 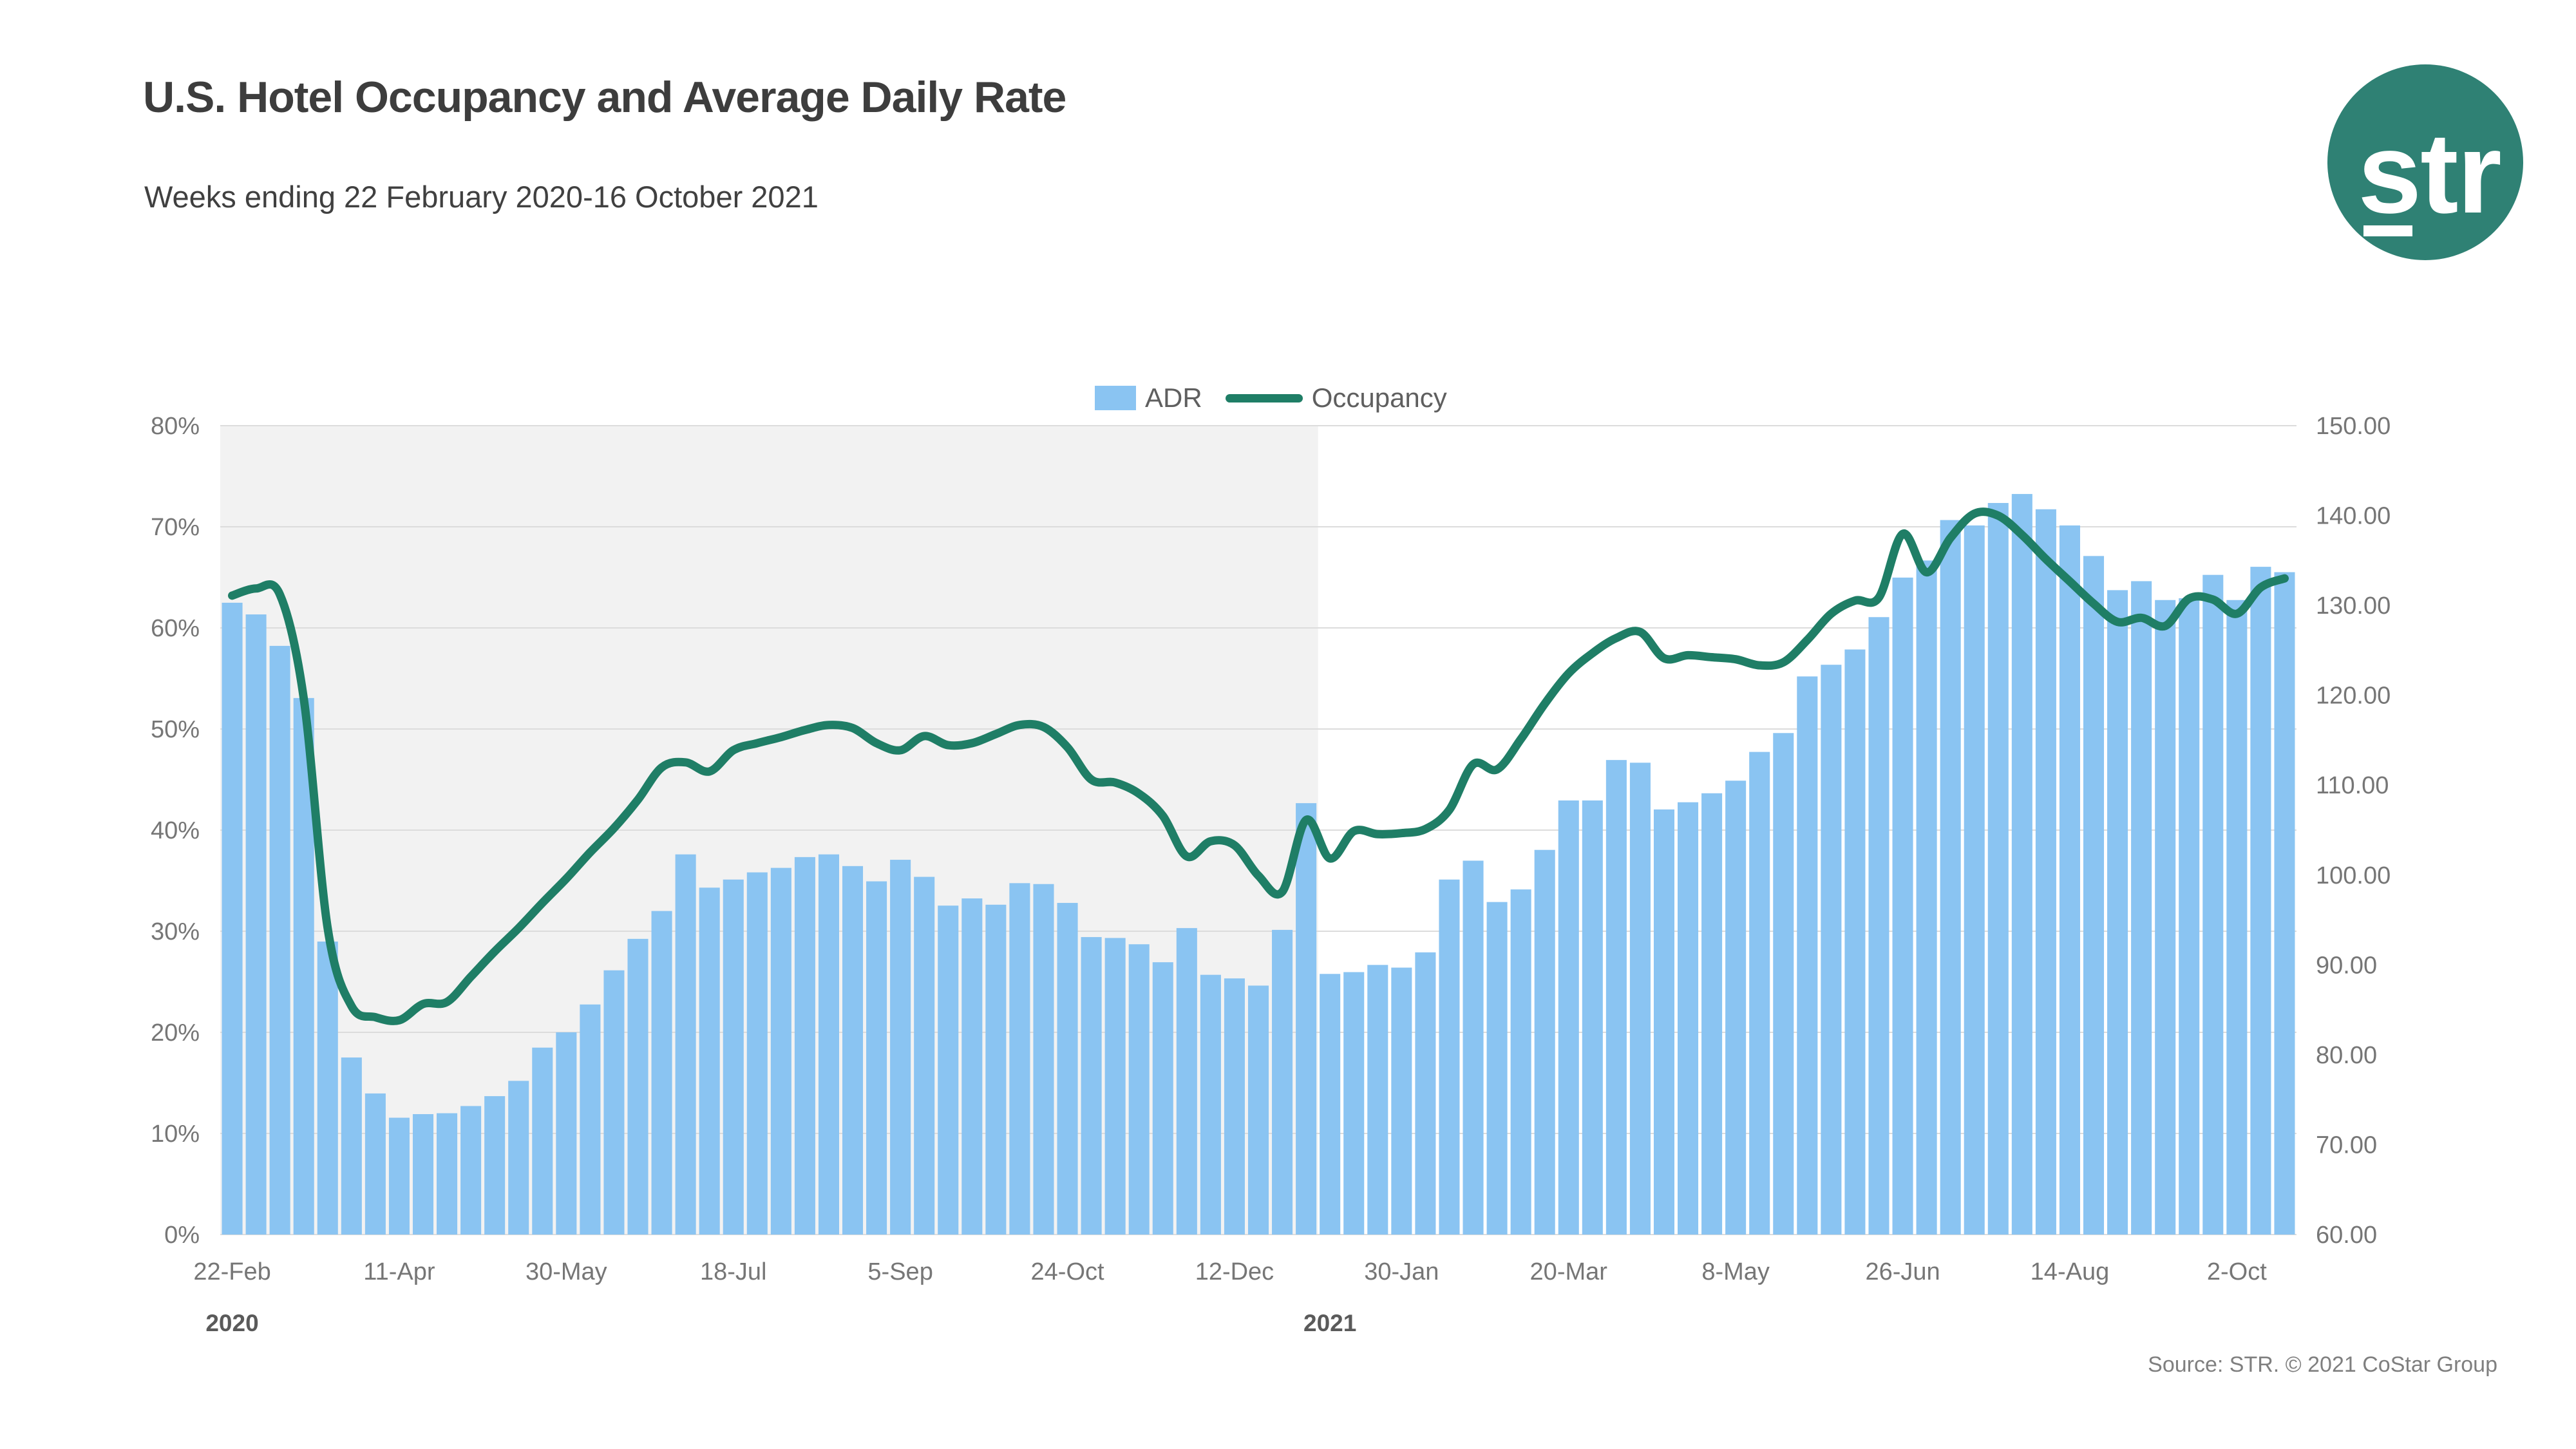 What do you see at coordinates (2388, 231) in the screenshot?
I see `logo-underline` at bounding box center [2388, 231].